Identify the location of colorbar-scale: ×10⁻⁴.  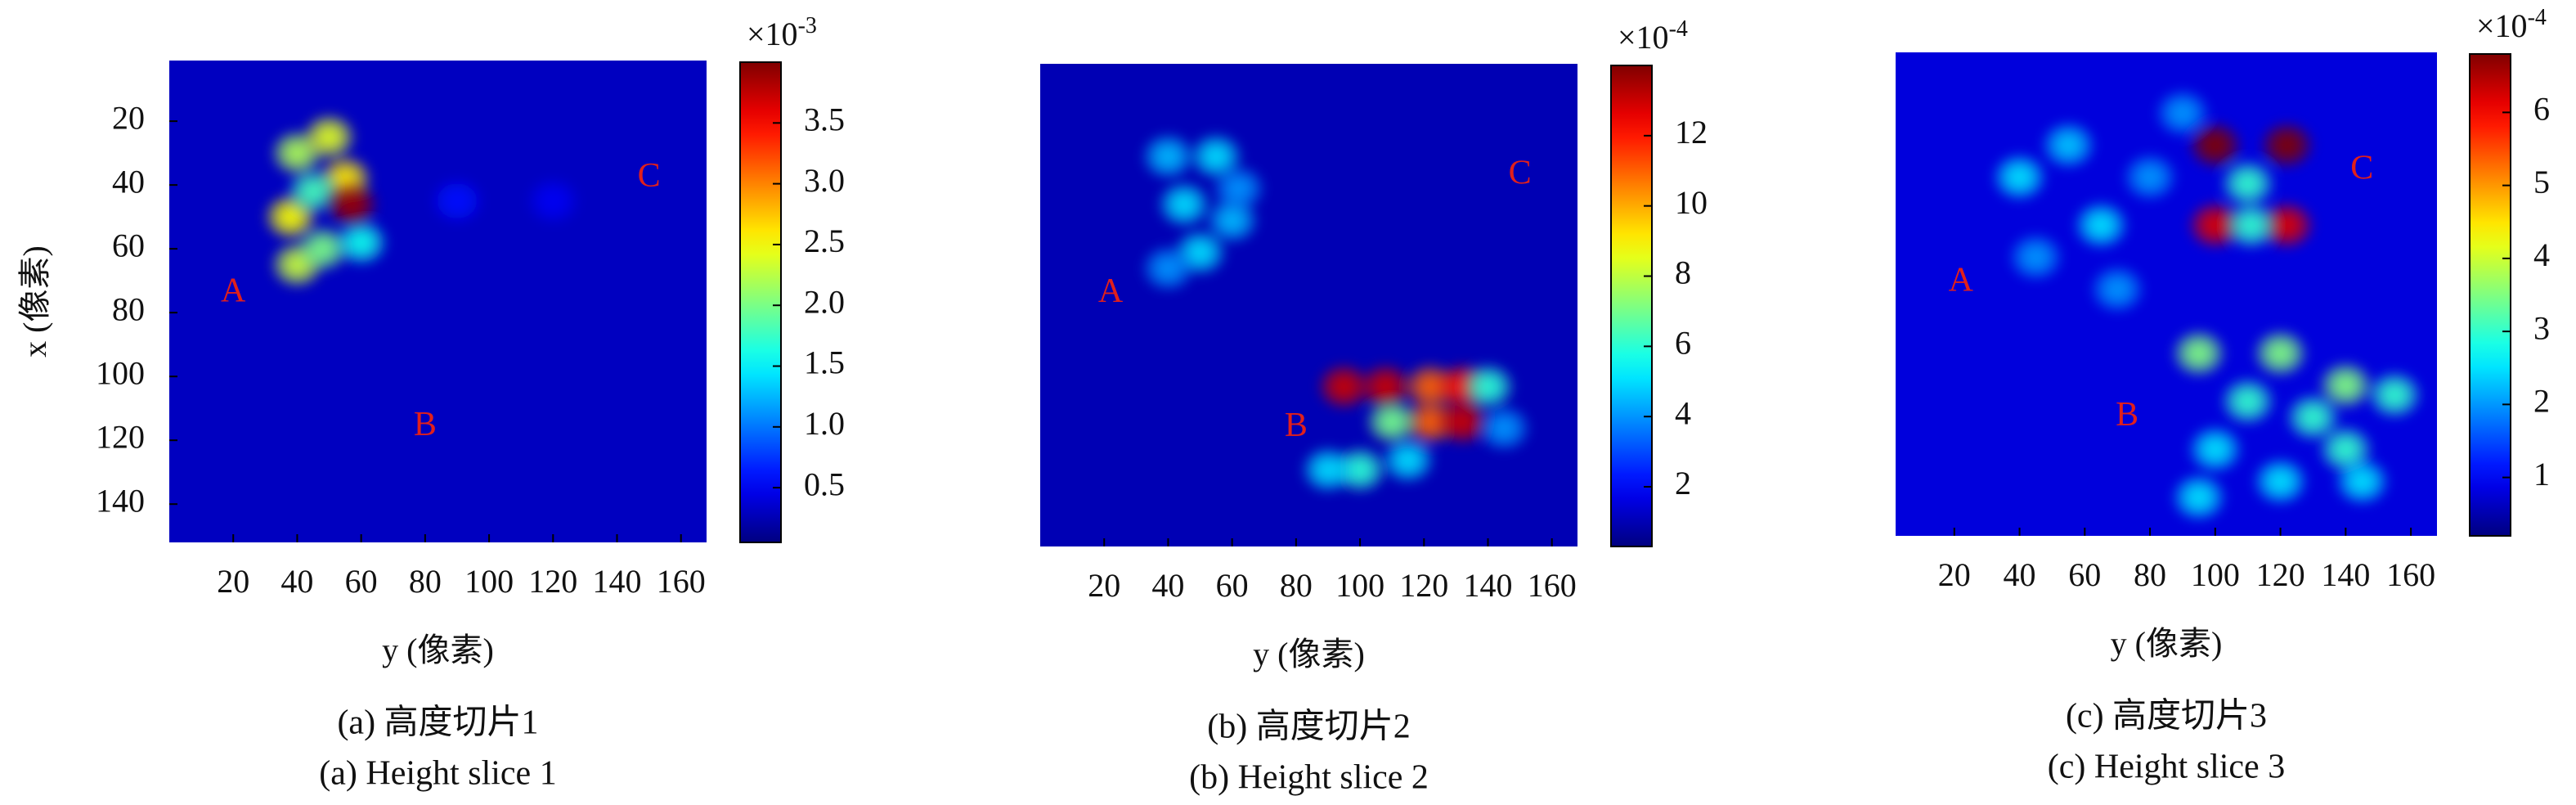
(2512, 24).